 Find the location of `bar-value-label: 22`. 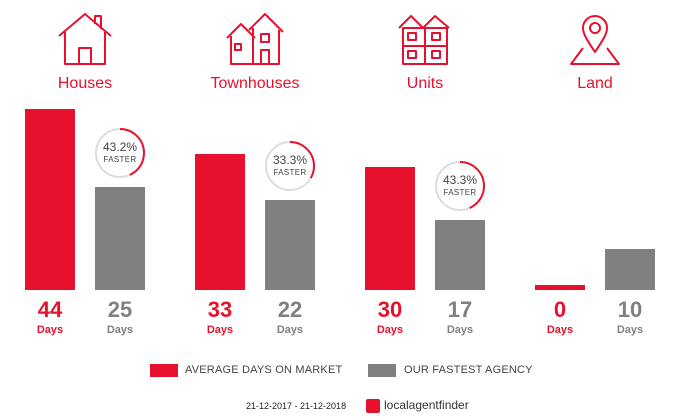

bar-value-label: 22 is located at coordinates (290, 309).